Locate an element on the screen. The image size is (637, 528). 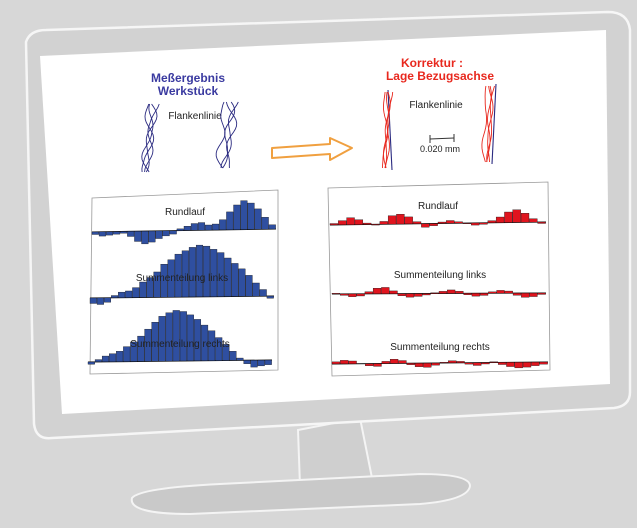
chart-label: Summenteilung links is located at coordinates (182, 278).